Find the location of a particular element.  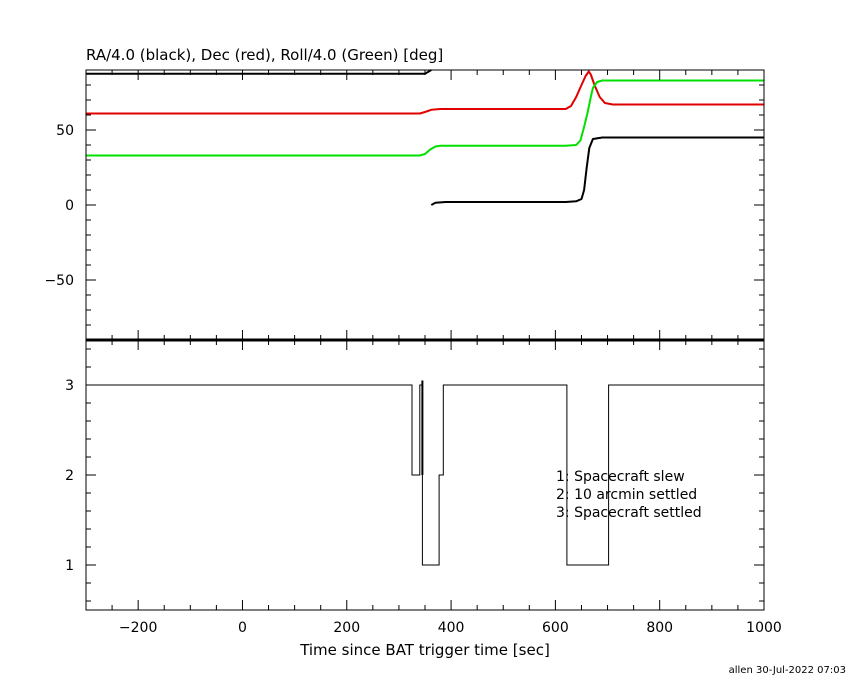

x-tick-label: 600 is located at coordinates (555, 628).